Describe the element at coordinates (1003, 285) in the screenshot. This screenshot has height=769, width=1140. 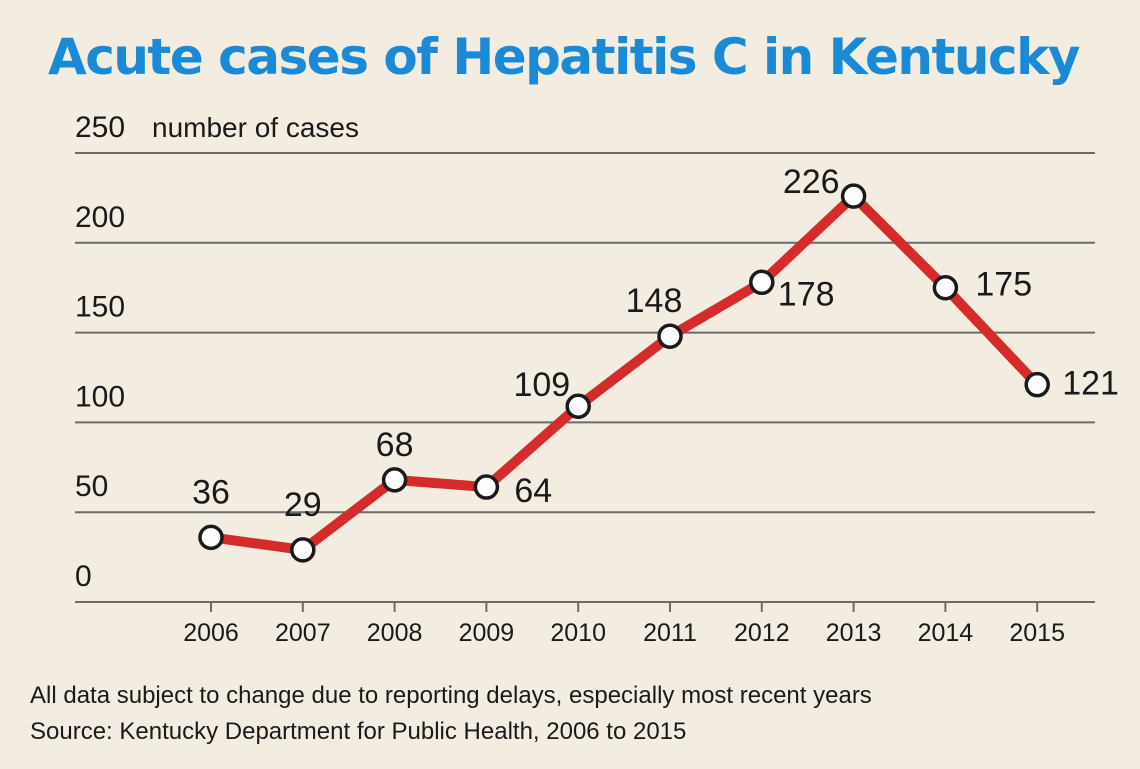
I see `data-label: 175` at that location.